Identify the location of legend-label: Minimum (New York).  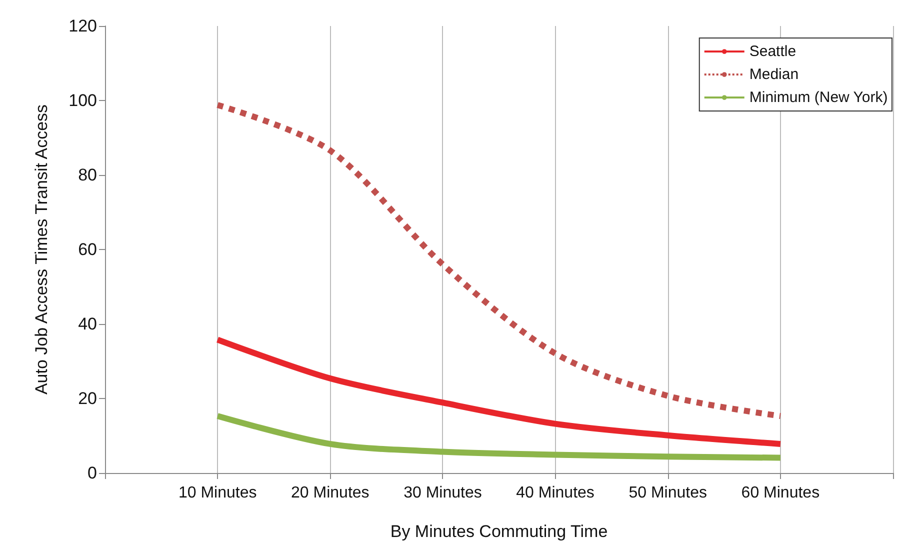
(818, 97).